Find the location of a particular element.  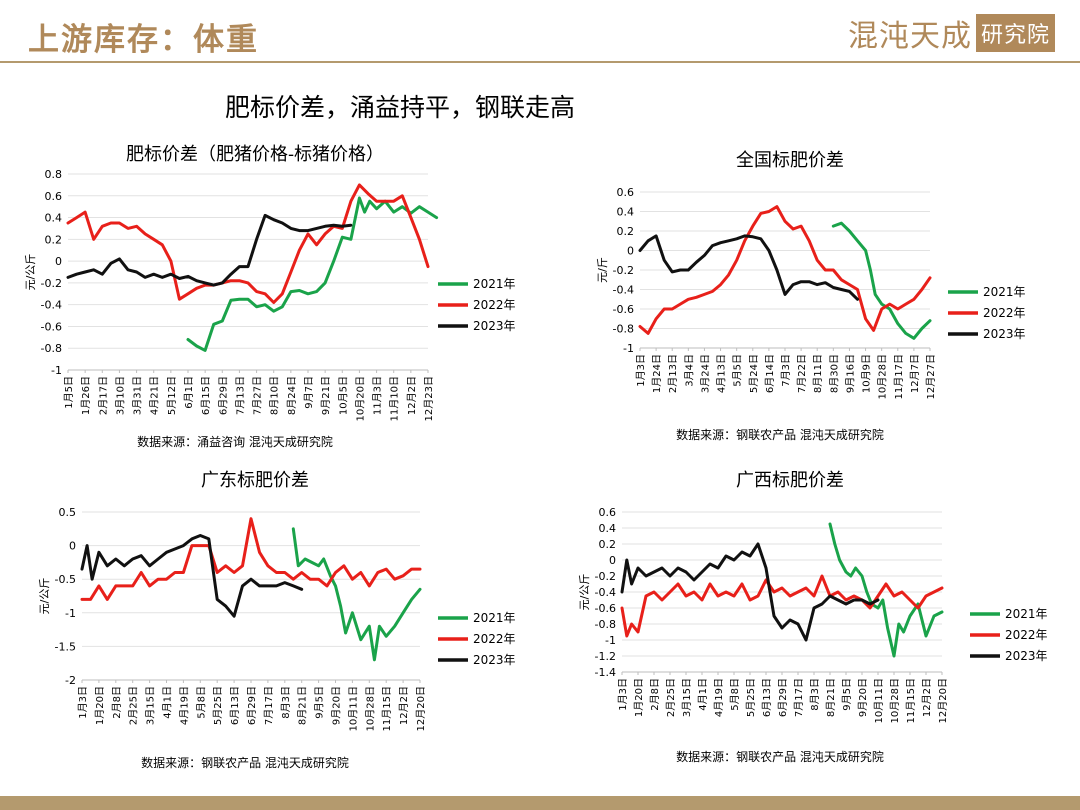

y-axis-label: 元/斤 is located at coordinates (602, 270).